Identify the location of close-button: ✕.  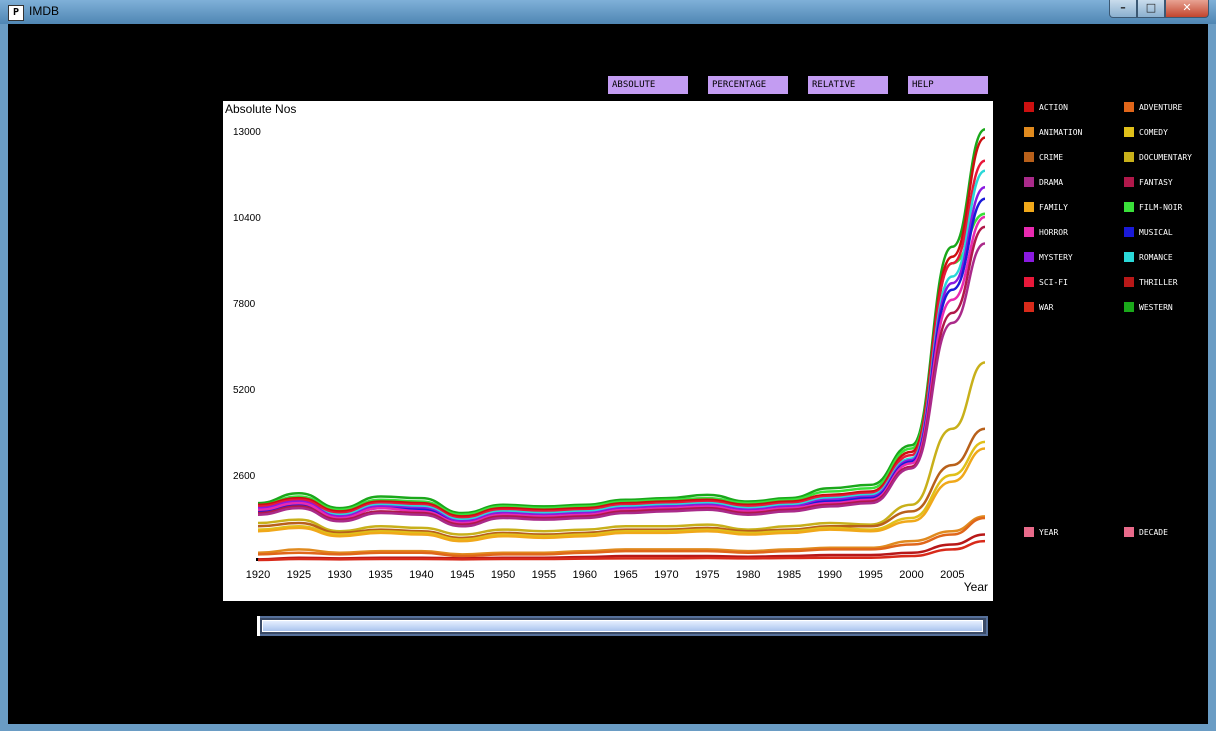
(1187, 9).